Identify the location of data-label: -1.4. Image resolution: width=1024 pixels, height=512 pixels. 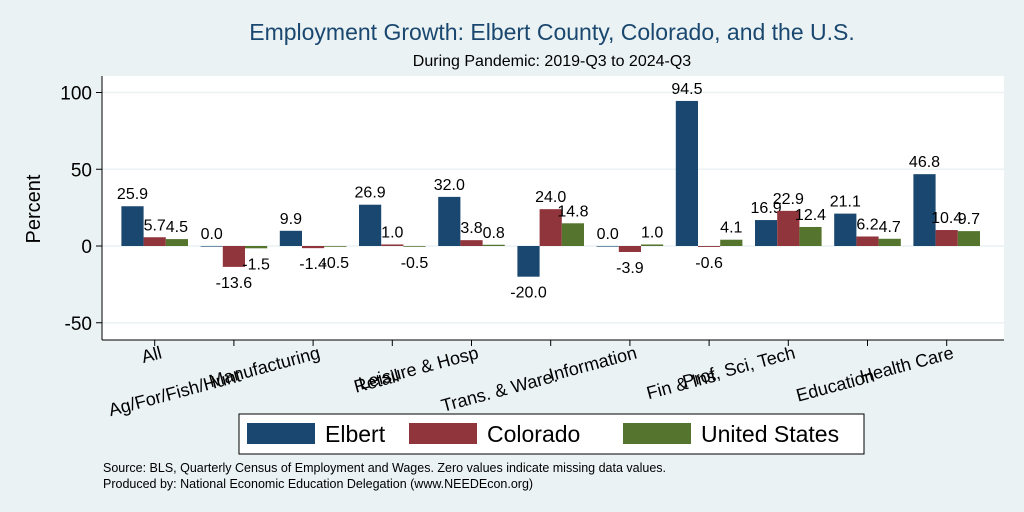
(313, 264).